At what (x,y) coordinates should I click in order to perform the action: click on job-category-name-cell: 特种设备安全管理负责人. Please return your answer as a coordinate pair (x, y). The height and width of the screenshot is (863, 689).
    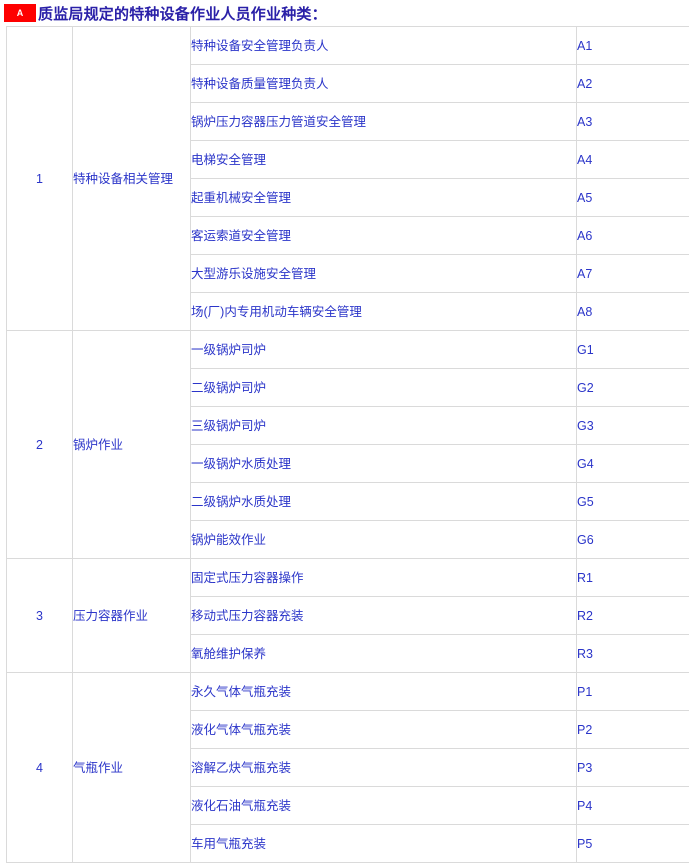
    Looking at the image, I should click on (384, 46).